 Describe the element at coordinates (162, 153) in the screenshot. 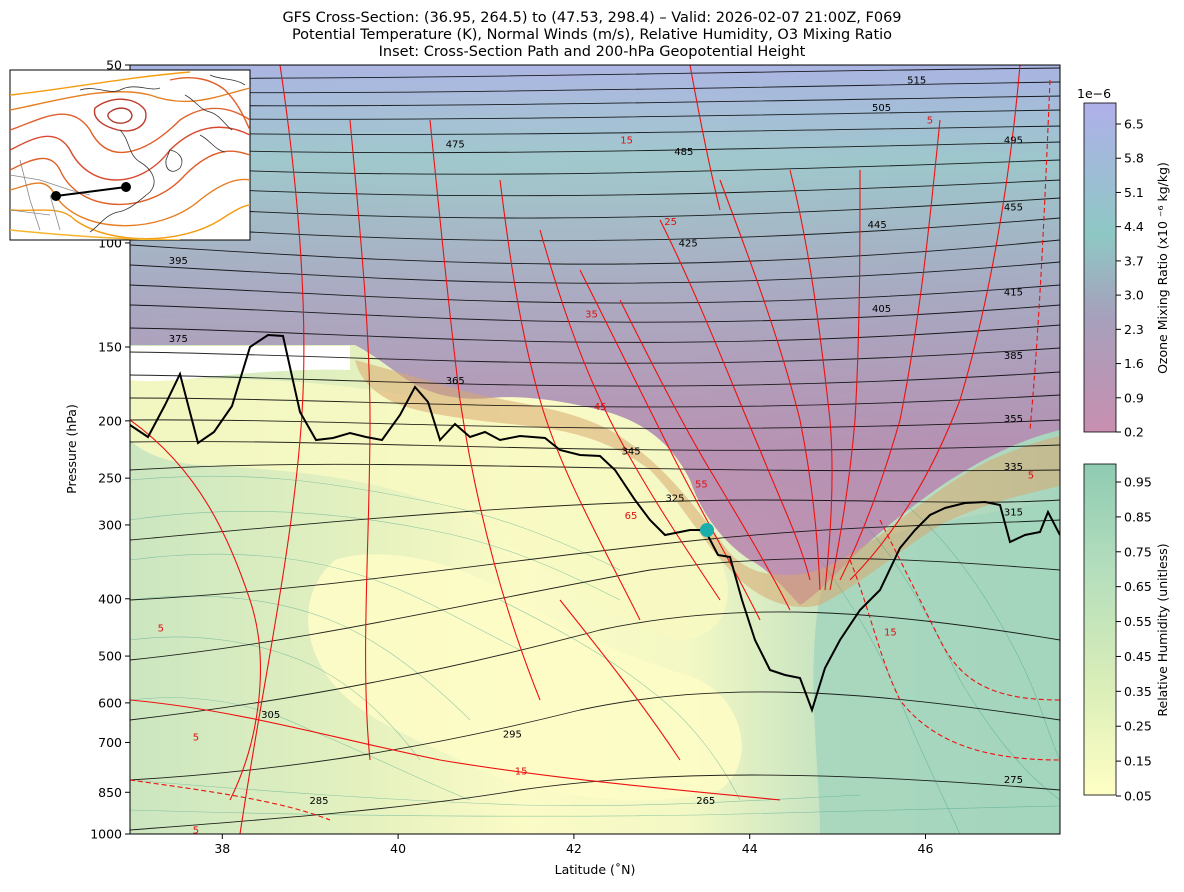

I see `inset-coastlines` at that location.